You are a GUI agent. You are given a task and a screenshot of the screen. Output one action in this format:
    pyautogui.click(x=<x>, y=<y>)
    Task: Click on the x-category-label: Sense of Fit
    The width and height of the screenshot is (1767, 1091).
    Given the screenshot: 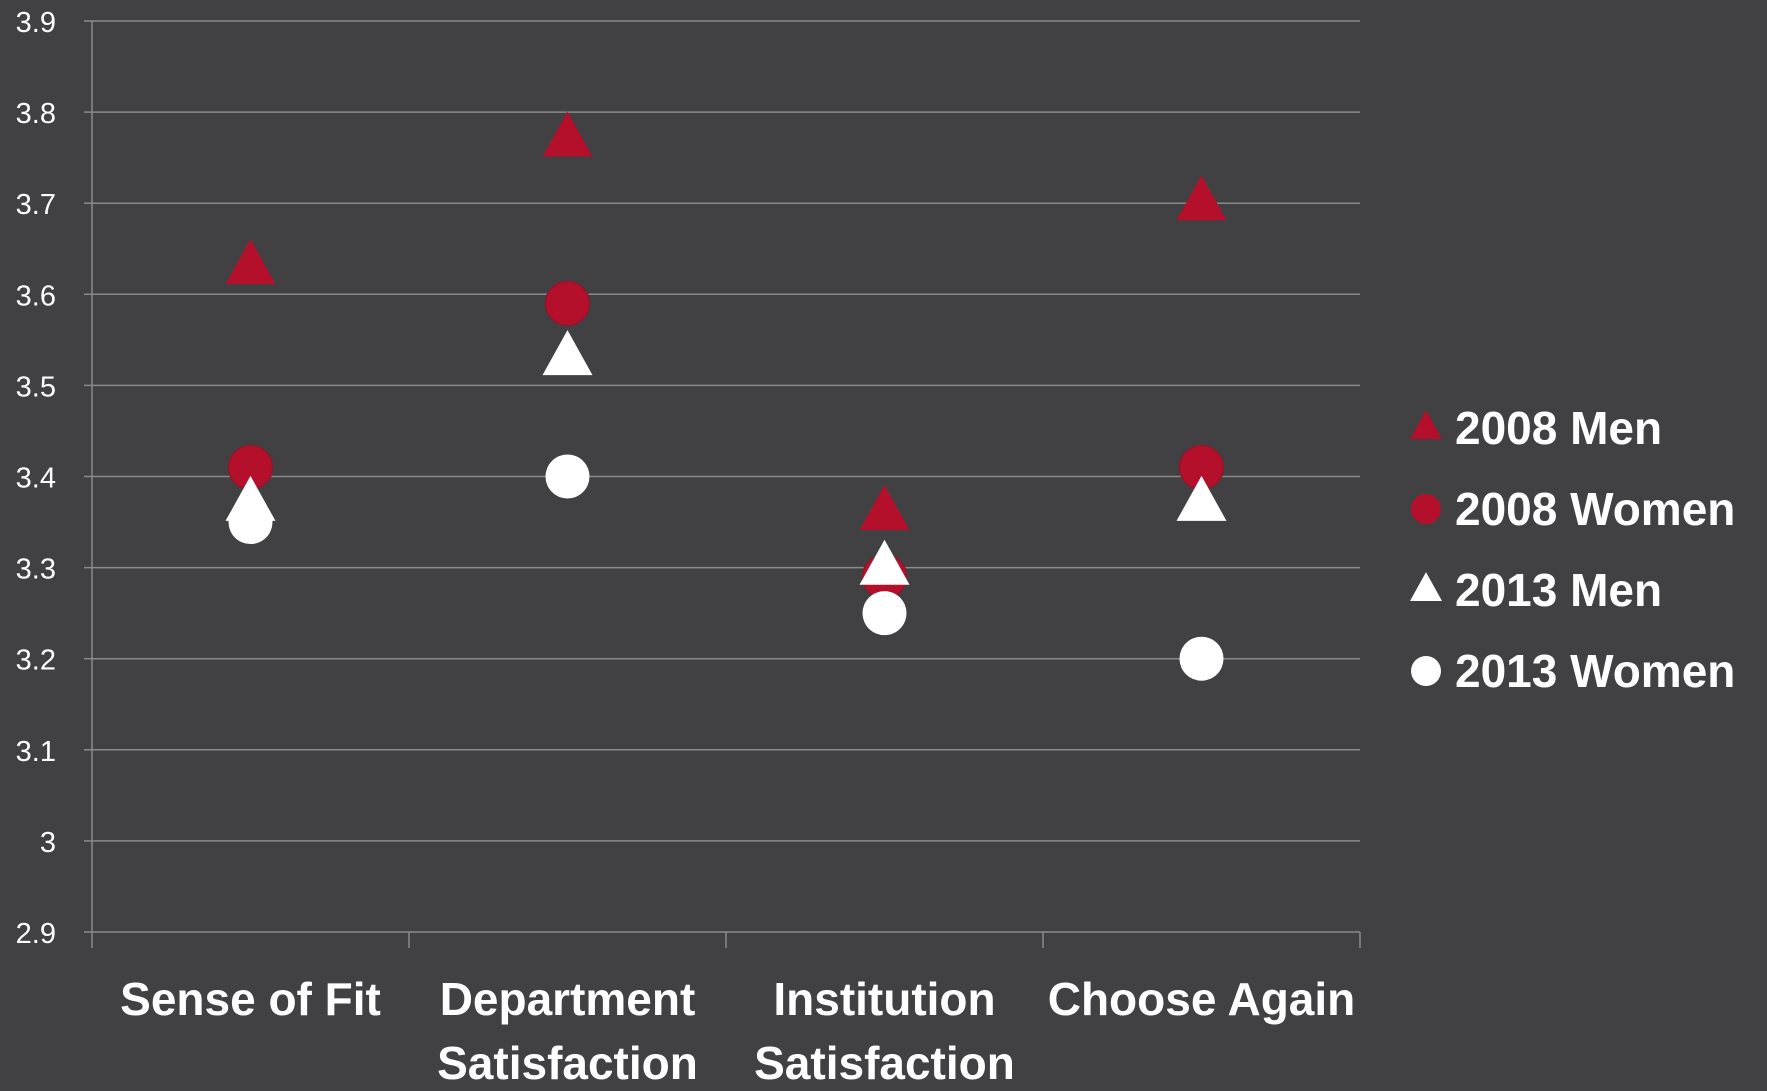 What is the action you would take?
    pyautogui.click(x=250, y=999)
    